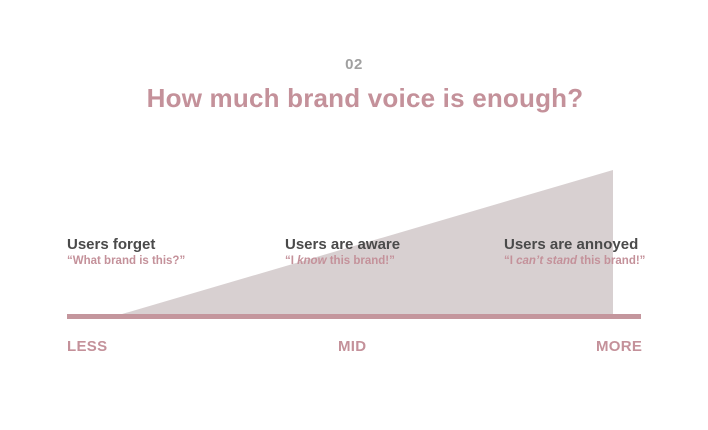 This screenshot has height=430, width=708. What do you see at coordinates (354, 316) in the screenshot?
I see `scale-axis-line` at bounding box center [354, 316].